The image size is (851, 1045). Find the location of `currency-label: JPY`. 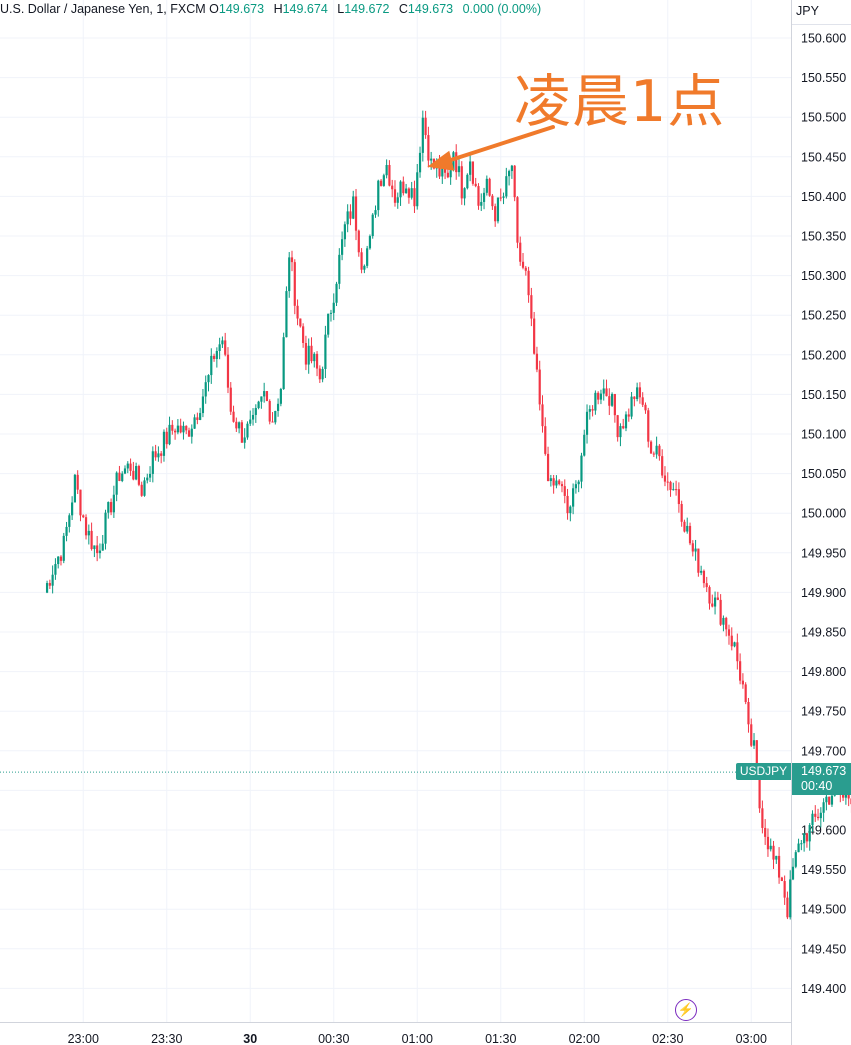

currency-label: JPY is located at coordinates (807, 11).